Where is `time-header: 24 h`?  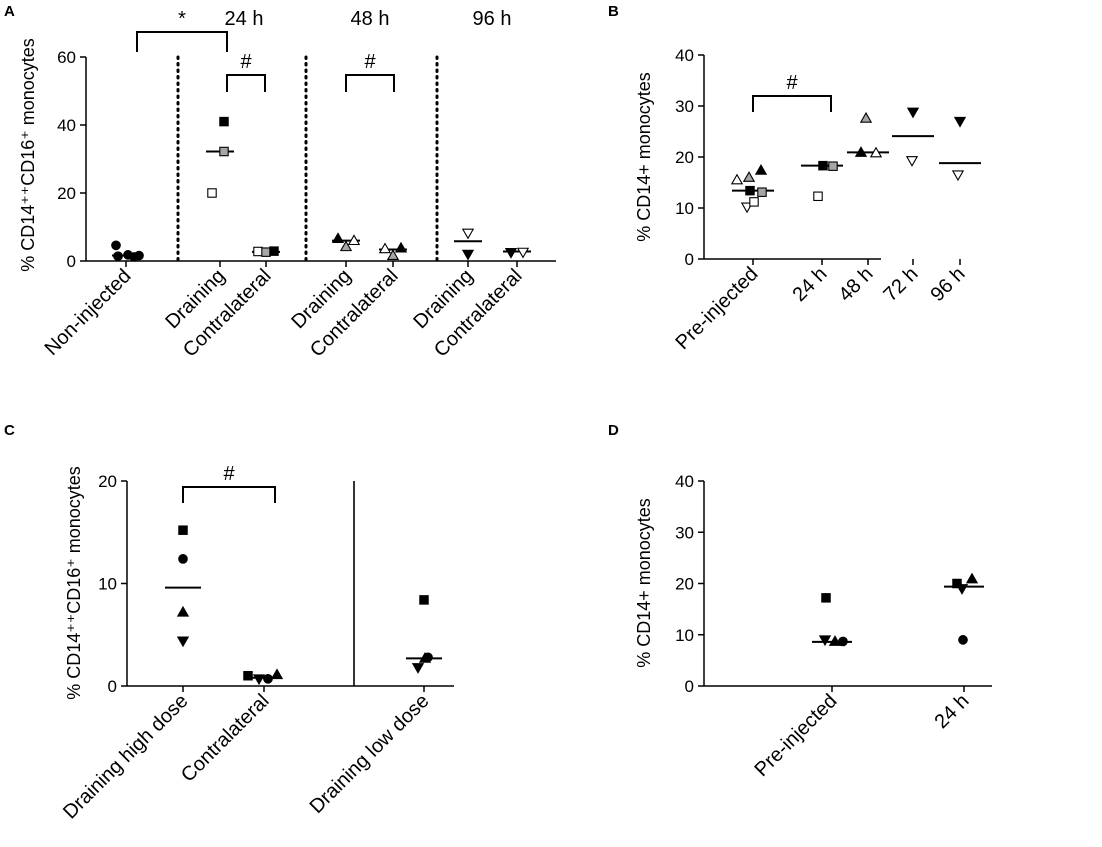
time-header: 24 h is located at coordinates (244, 19).